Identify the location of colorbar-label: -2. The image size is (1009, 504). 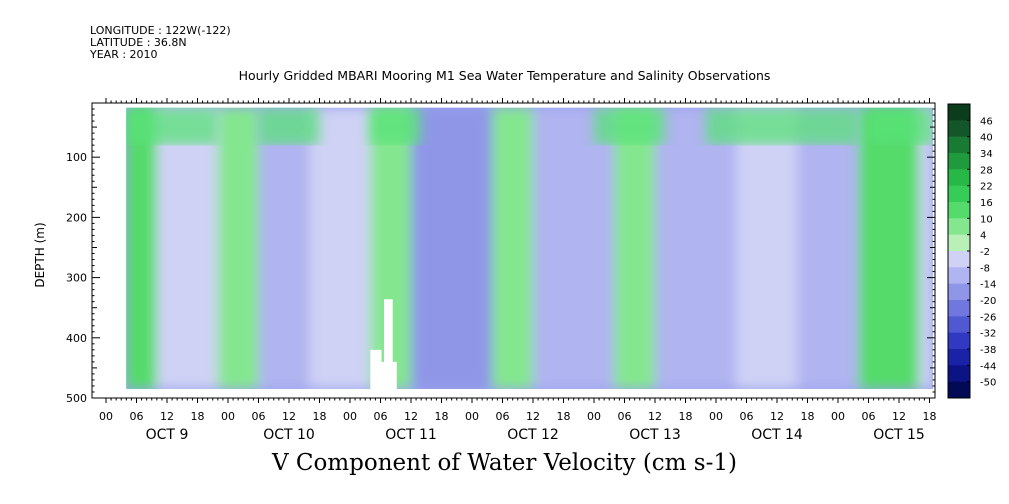
(985, 252).